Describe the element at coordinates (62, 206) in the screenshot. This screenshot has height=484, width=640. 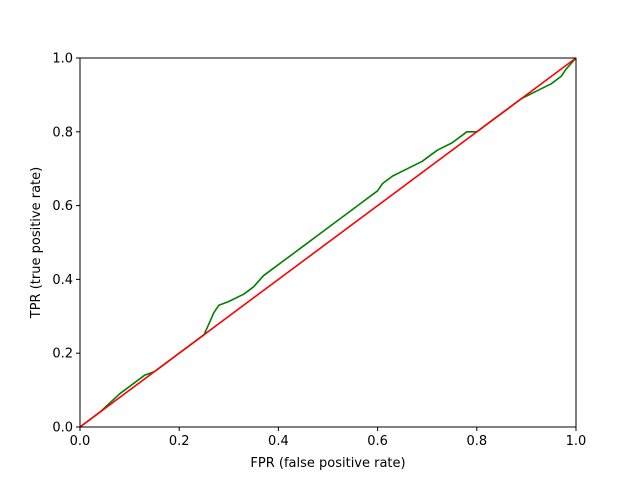
I see `y-tick-label: 0.6` at that location.